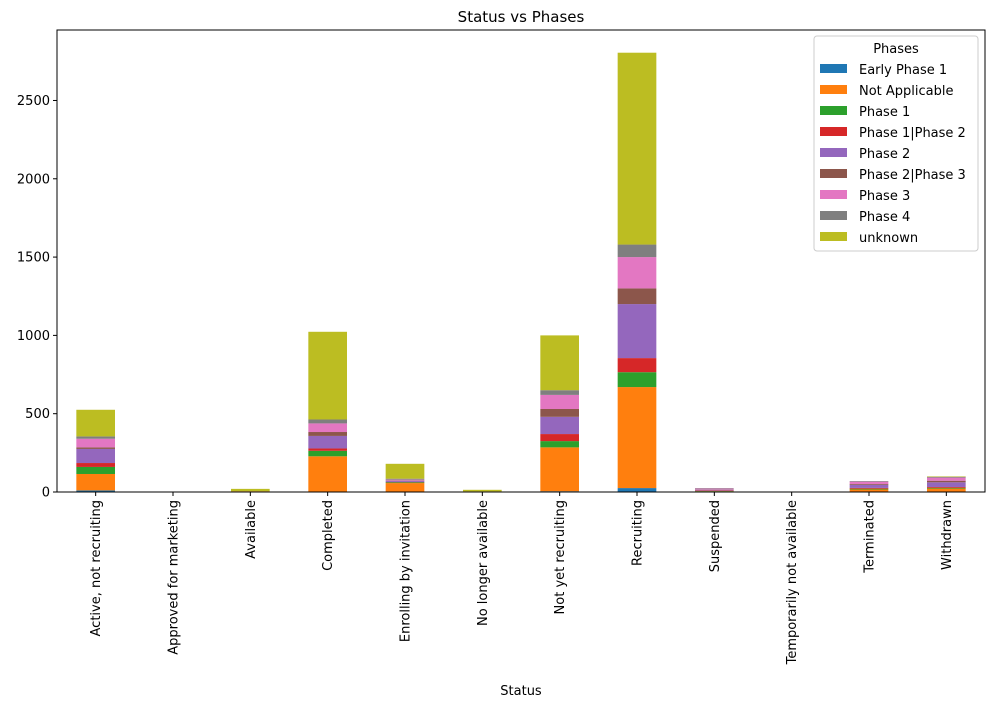 The width and height of the screenshot is (995, 707). Describe the element at coordinates (946, 490) in the screenshot. I see `bar-withdrawn-not-applicable` at that location.